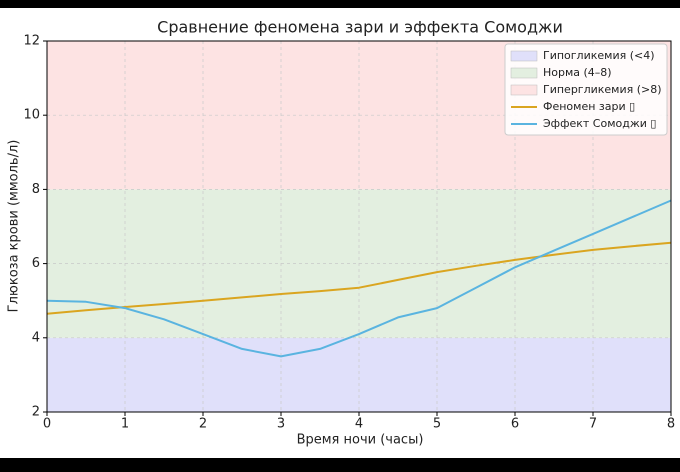 The image size is (680, 472). What do you see at coordinates (599, 123) in the screenshot?
I see `legend-label: Эффект Сомоджи ▯` at bounding box center [599, 123].